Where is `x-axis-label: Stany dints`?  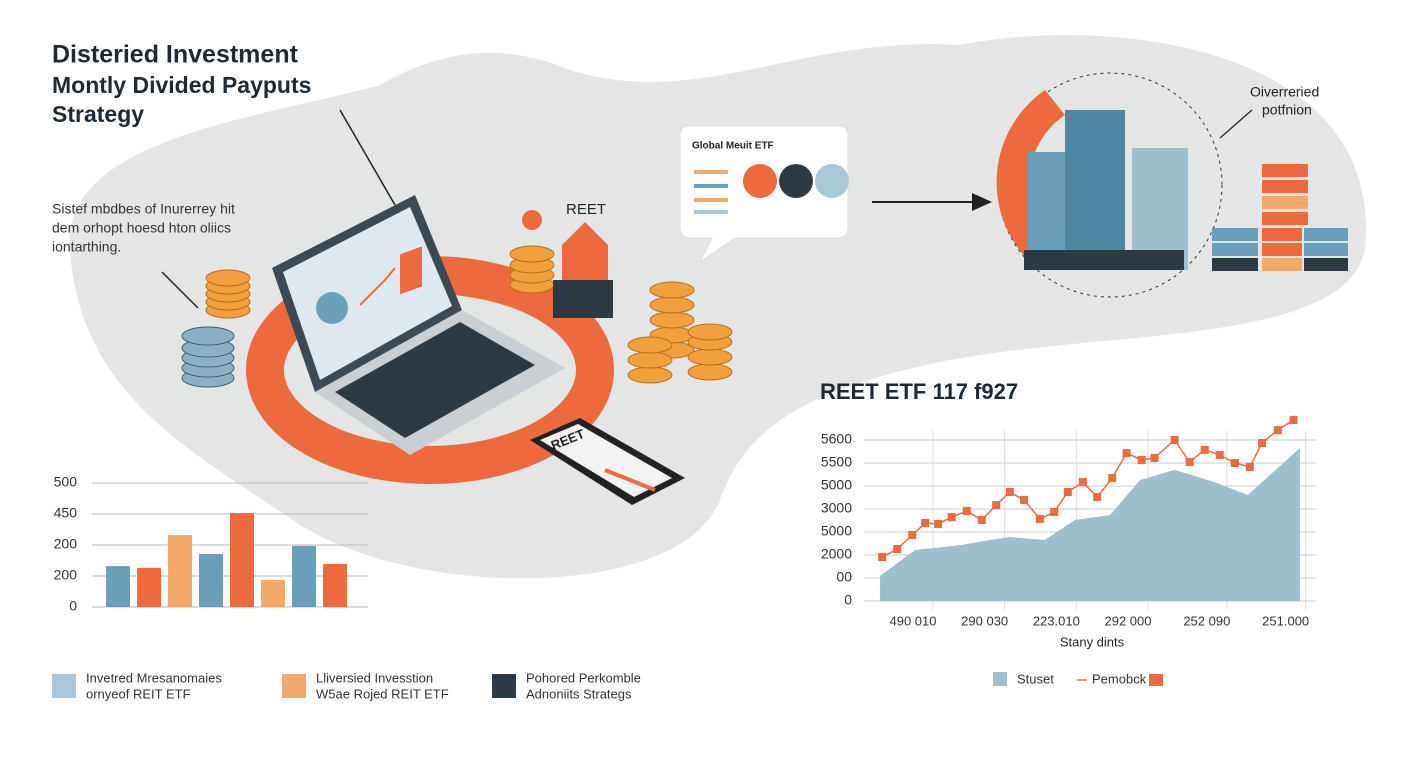
x-axis-label: Stany dints is located at coordinates (1092, 641).